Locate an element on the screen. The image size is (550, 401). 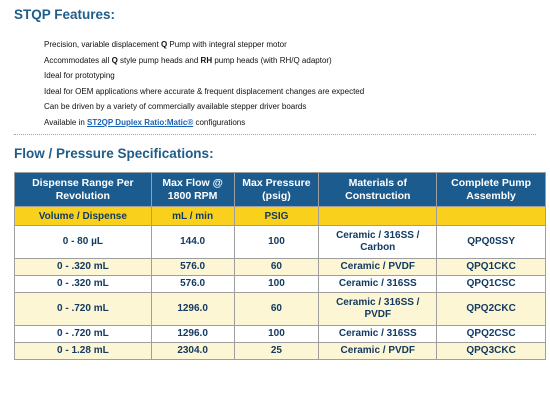
cell-dispense-range: 0 - 1.28 mL is located at coordinates (83, 351).